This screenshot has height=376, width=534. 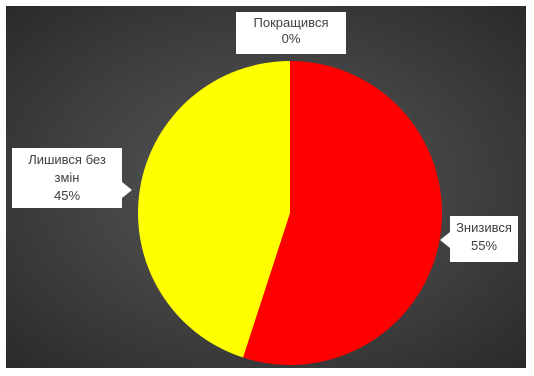 I want to click on data-label-decreased-category: Знизився, so click(x=484, y=227).